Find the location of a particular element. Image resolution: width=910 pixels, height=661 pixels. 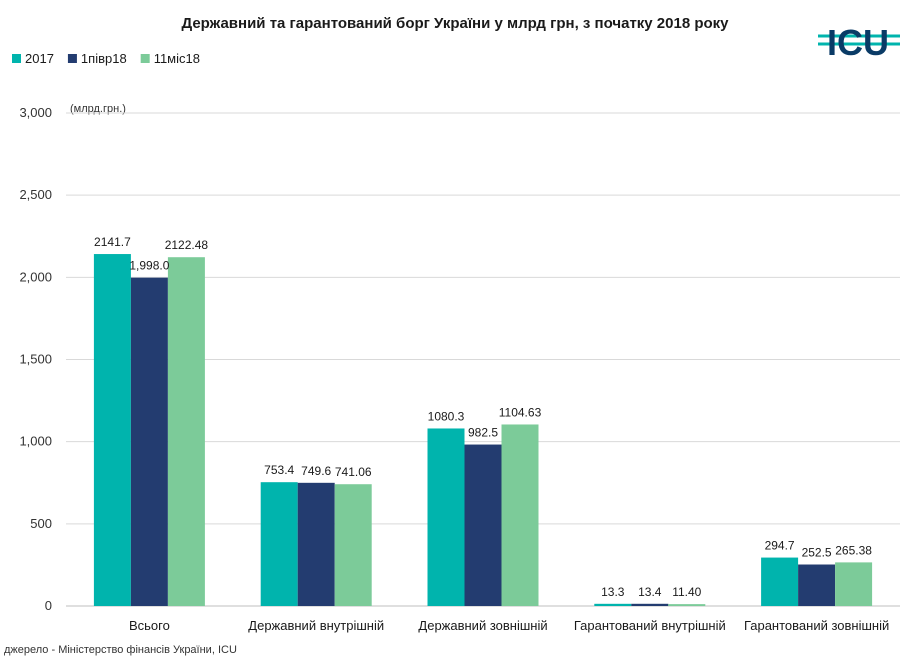

data-label: 265.38 is located at coordinates (853, 550).